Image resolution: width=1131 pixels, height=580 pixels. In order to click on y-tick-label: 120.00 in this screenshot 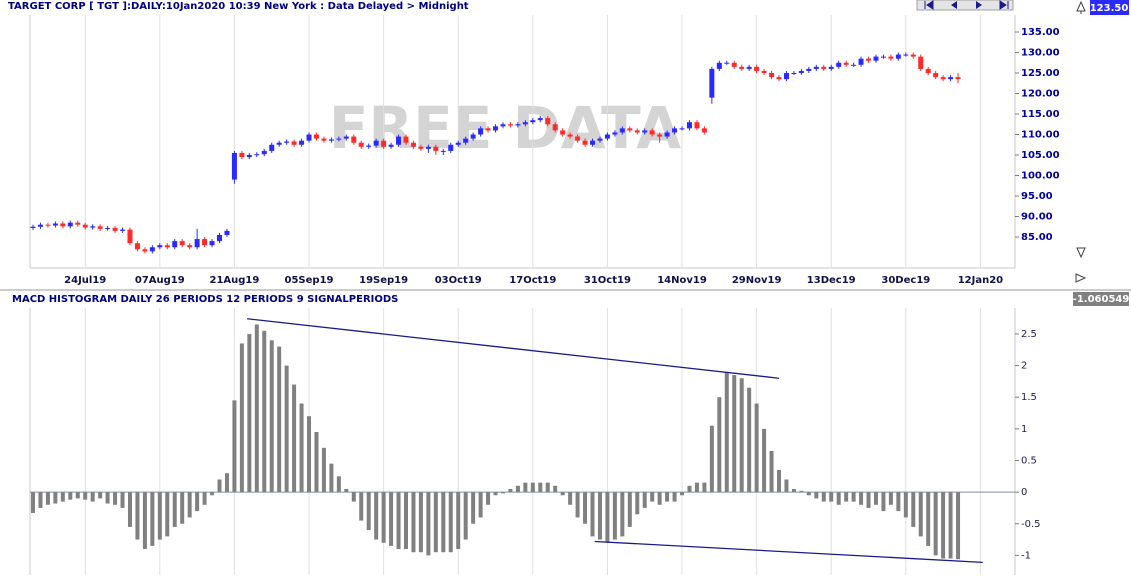, I will do `click(1040, 94)`.